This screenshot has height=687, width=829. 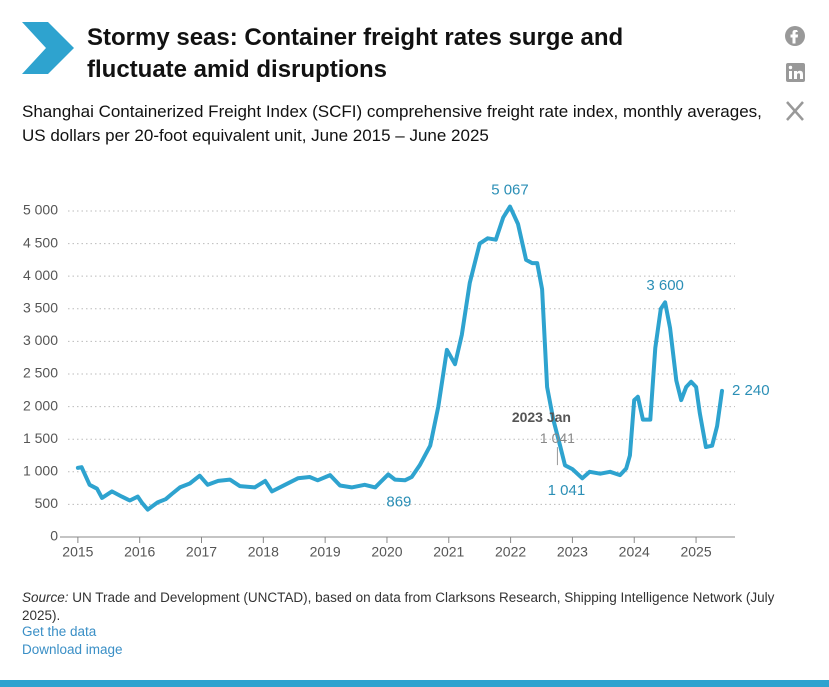 What do you see at coordinates (40, 438) in the screenshot?
I see `y-tick-label: 1 500` at bounding box center [40, 438].